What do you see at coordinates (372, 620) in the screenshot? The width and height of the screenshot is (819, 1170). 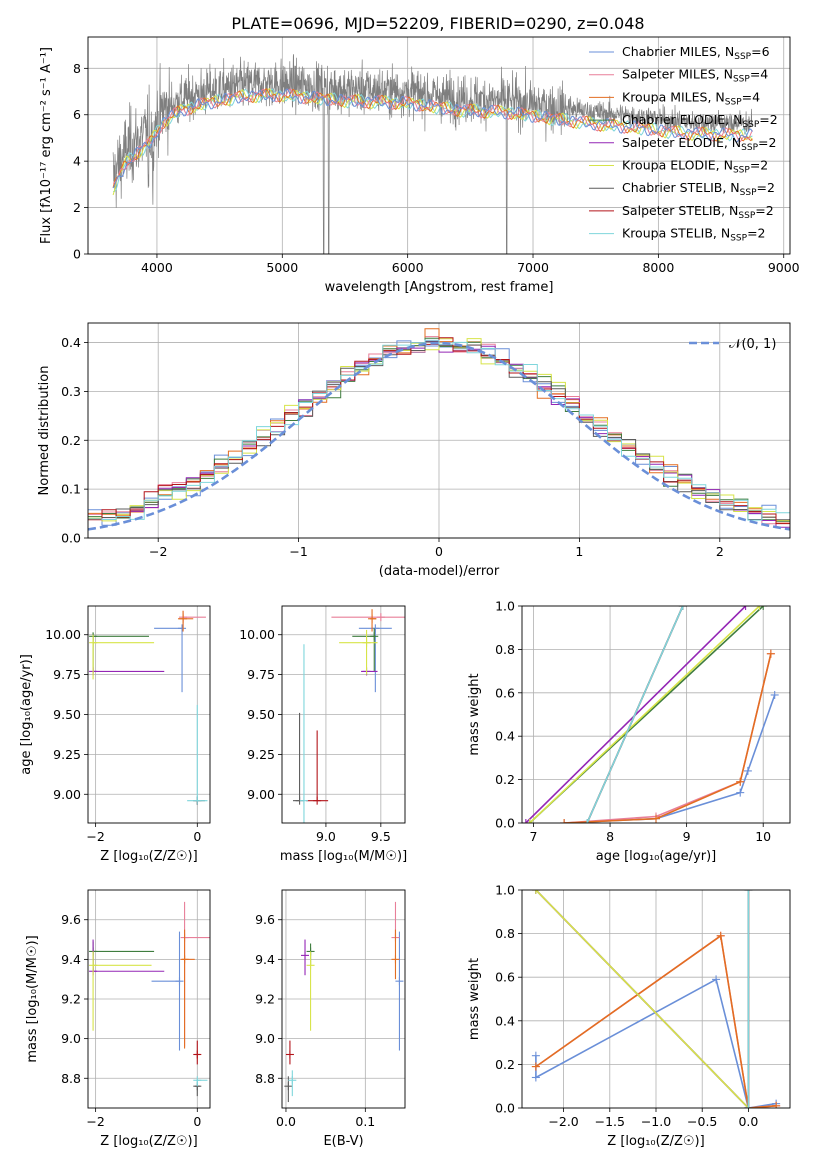 I see `errorbar-c3` at bounding box center [372, 620].